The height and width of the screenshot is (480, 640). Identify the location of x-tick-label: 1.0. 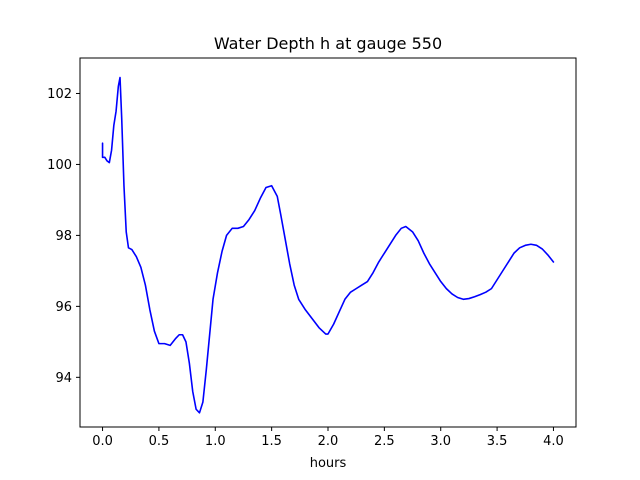
(215, 441).